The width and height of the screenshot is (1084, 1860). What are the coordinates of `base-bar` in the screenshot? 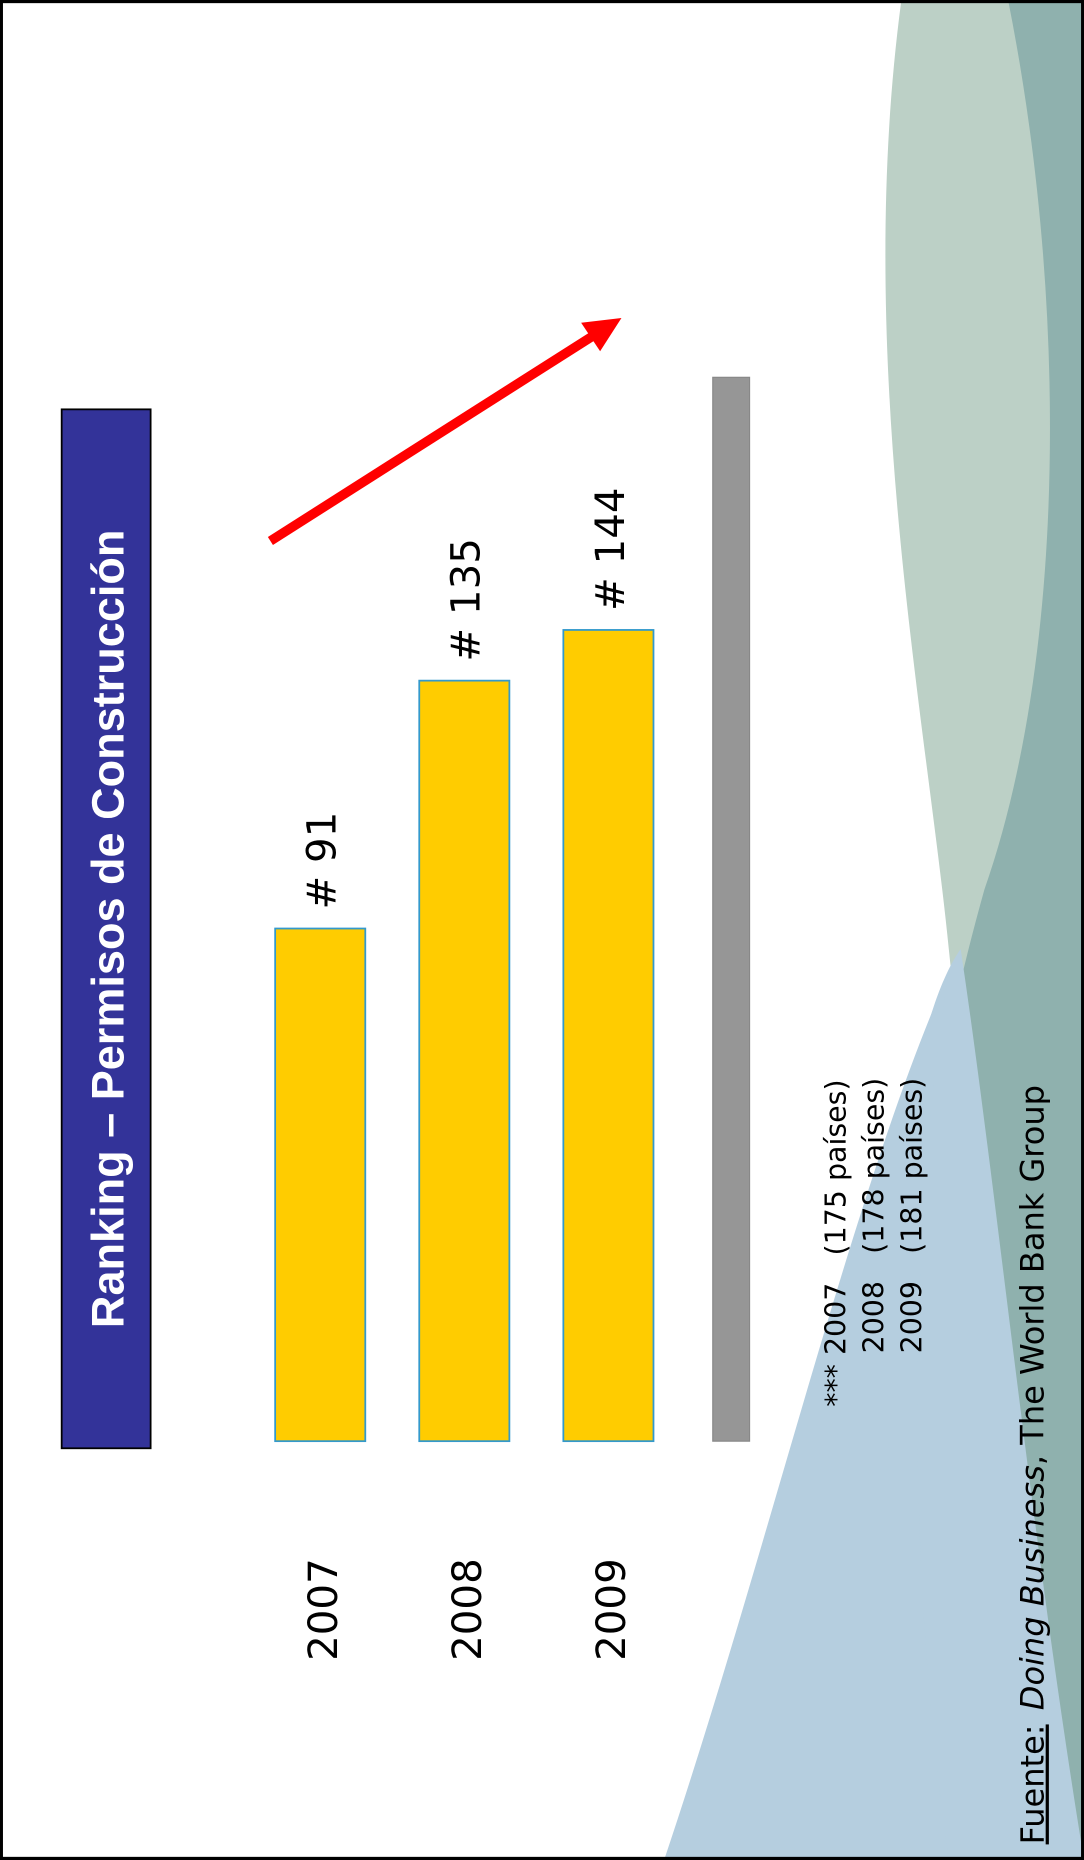 It's located at (731, 909).